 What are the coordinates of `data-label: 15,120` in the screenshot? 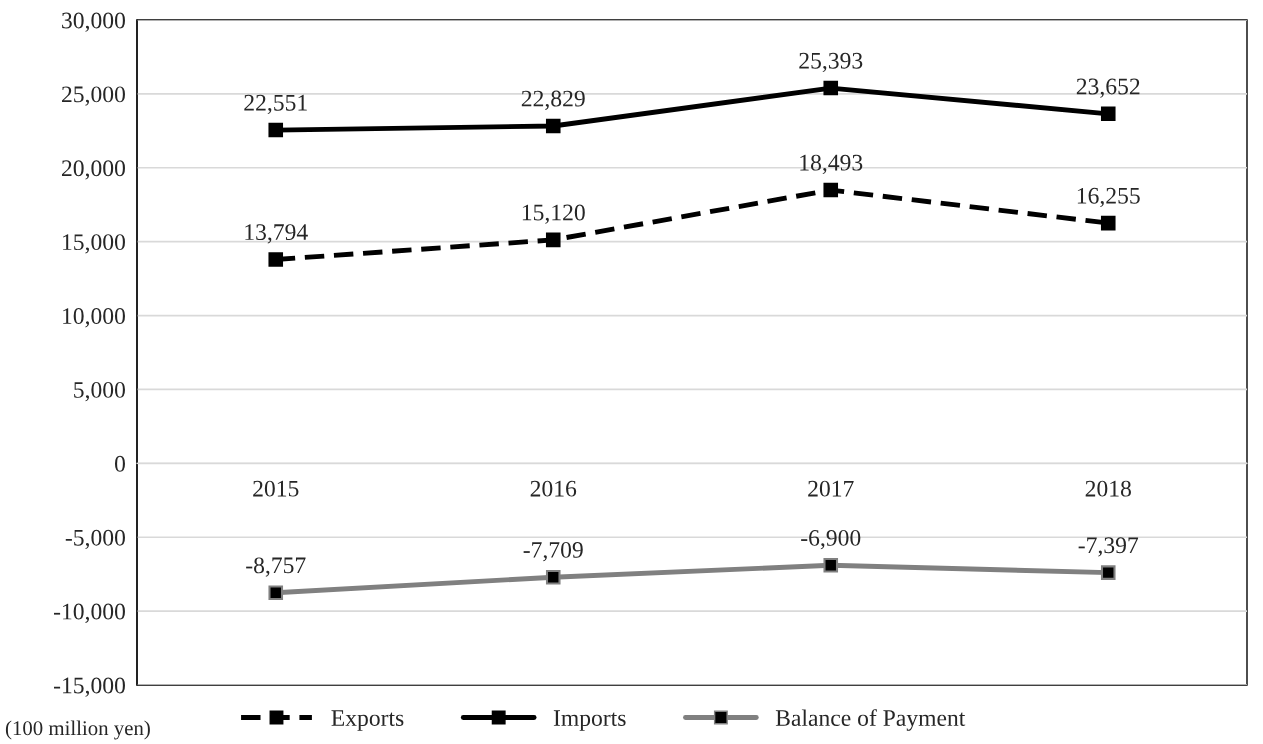 It's located at (553, 214).